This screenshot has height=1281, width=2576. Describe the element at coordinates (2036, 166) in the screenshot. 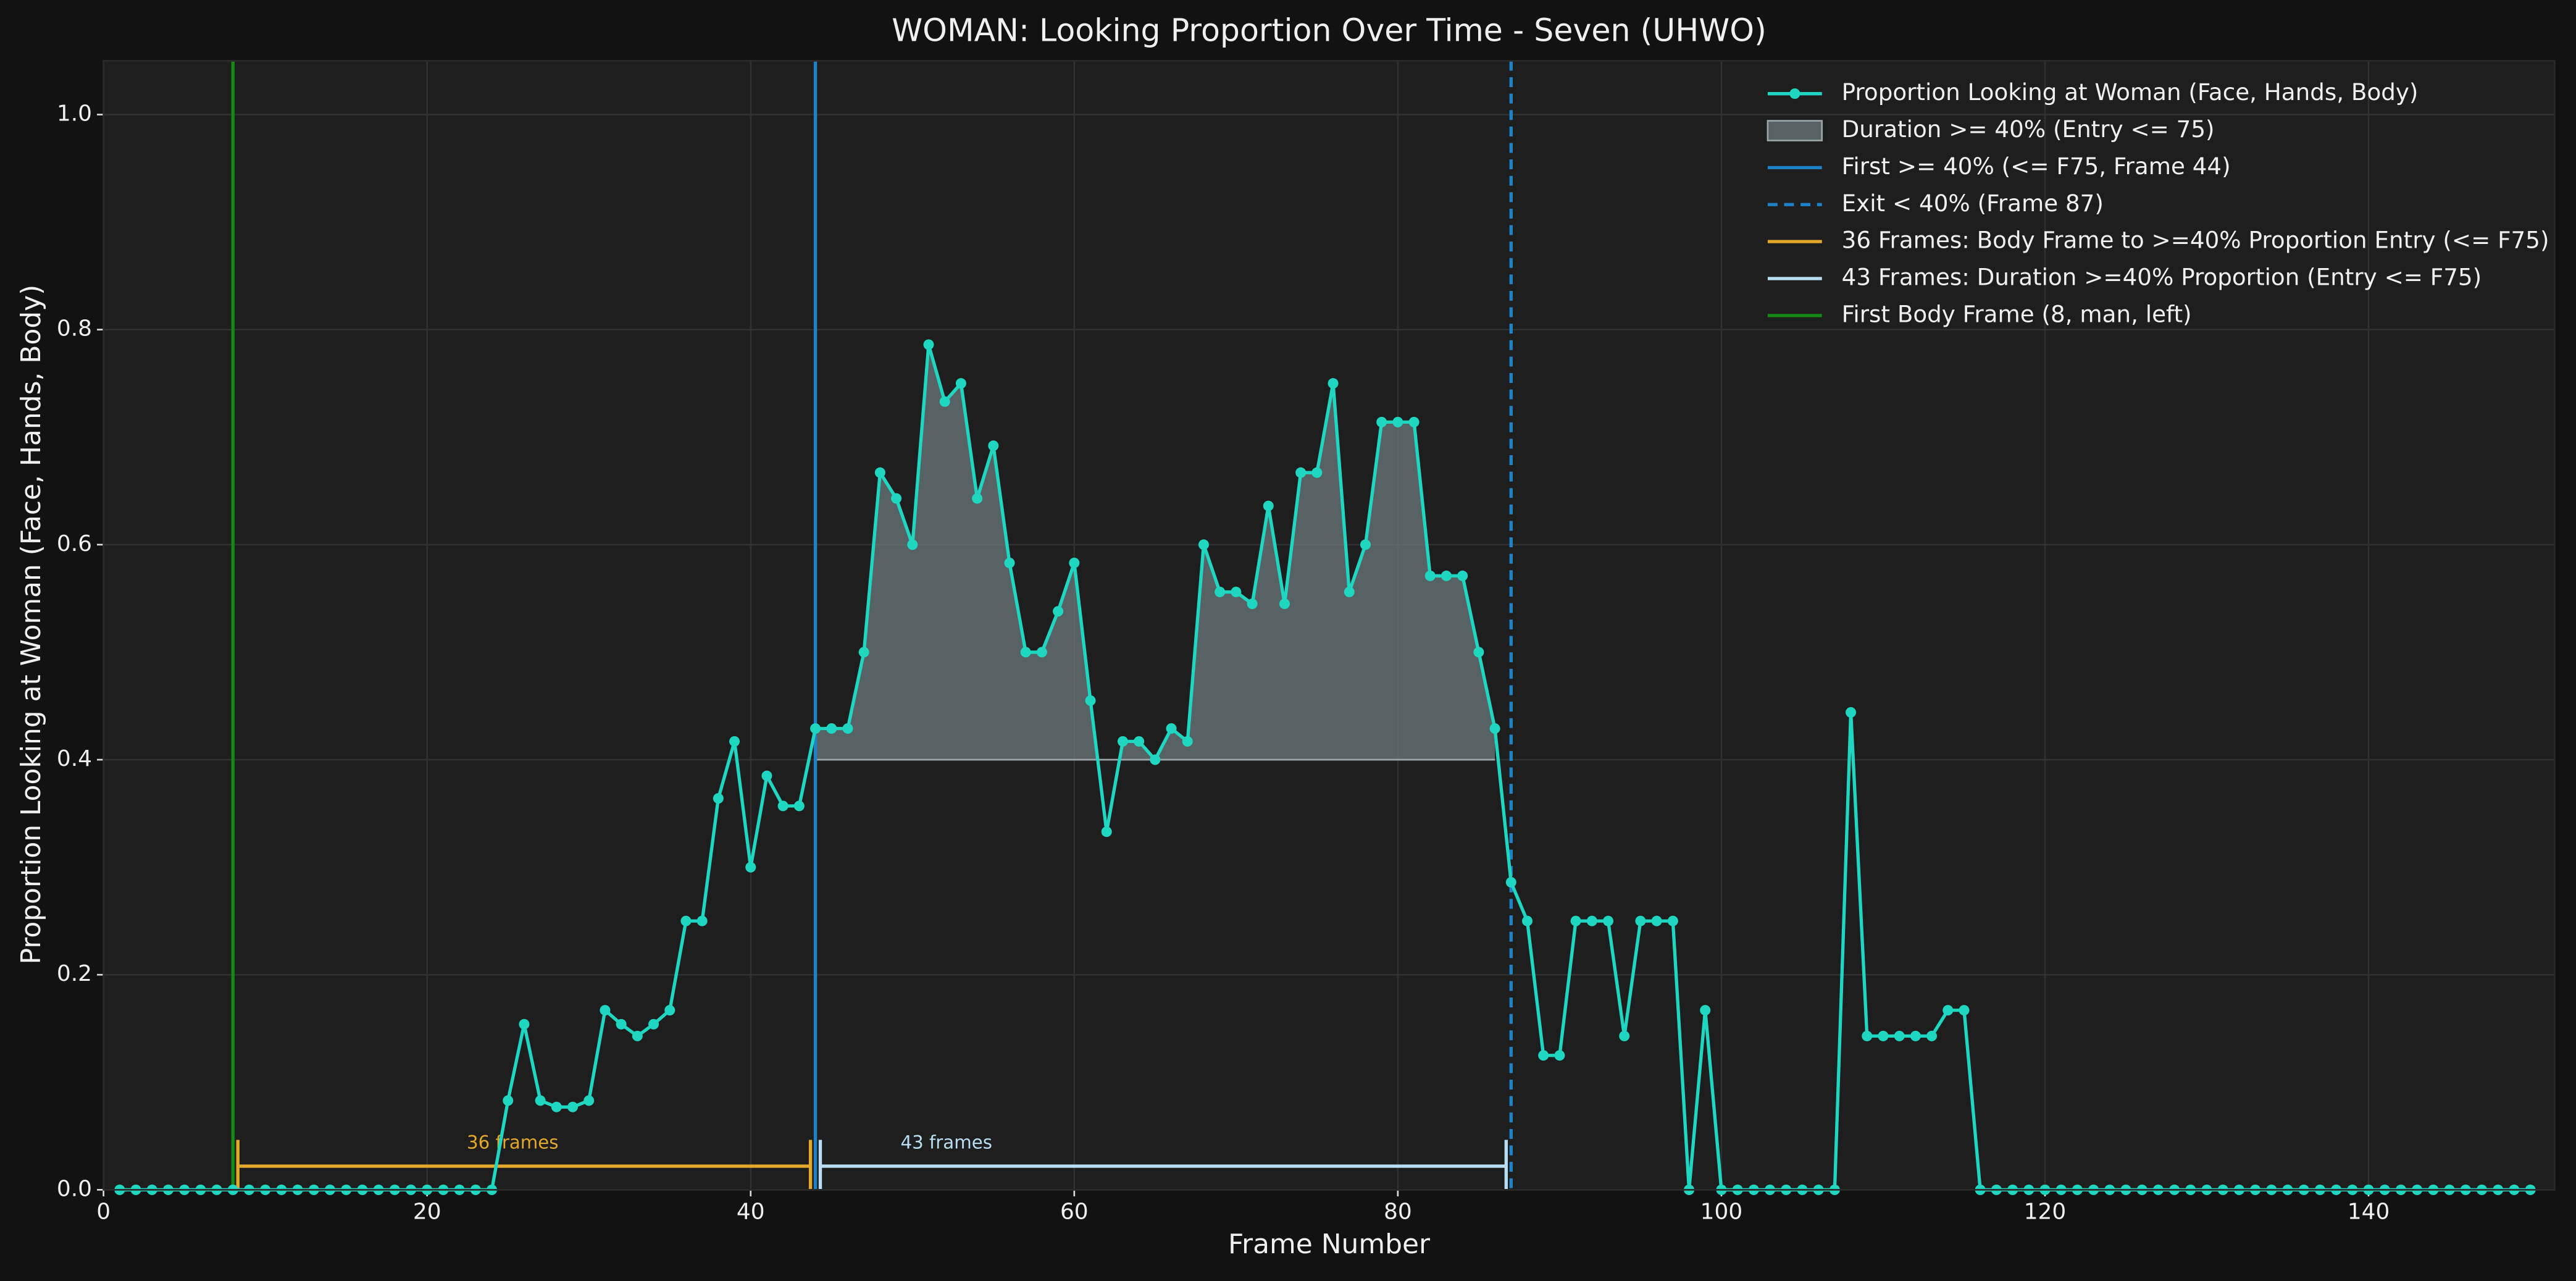

I see `legend-label: First >= 40% (<= F75, Frame 44)` at that location.